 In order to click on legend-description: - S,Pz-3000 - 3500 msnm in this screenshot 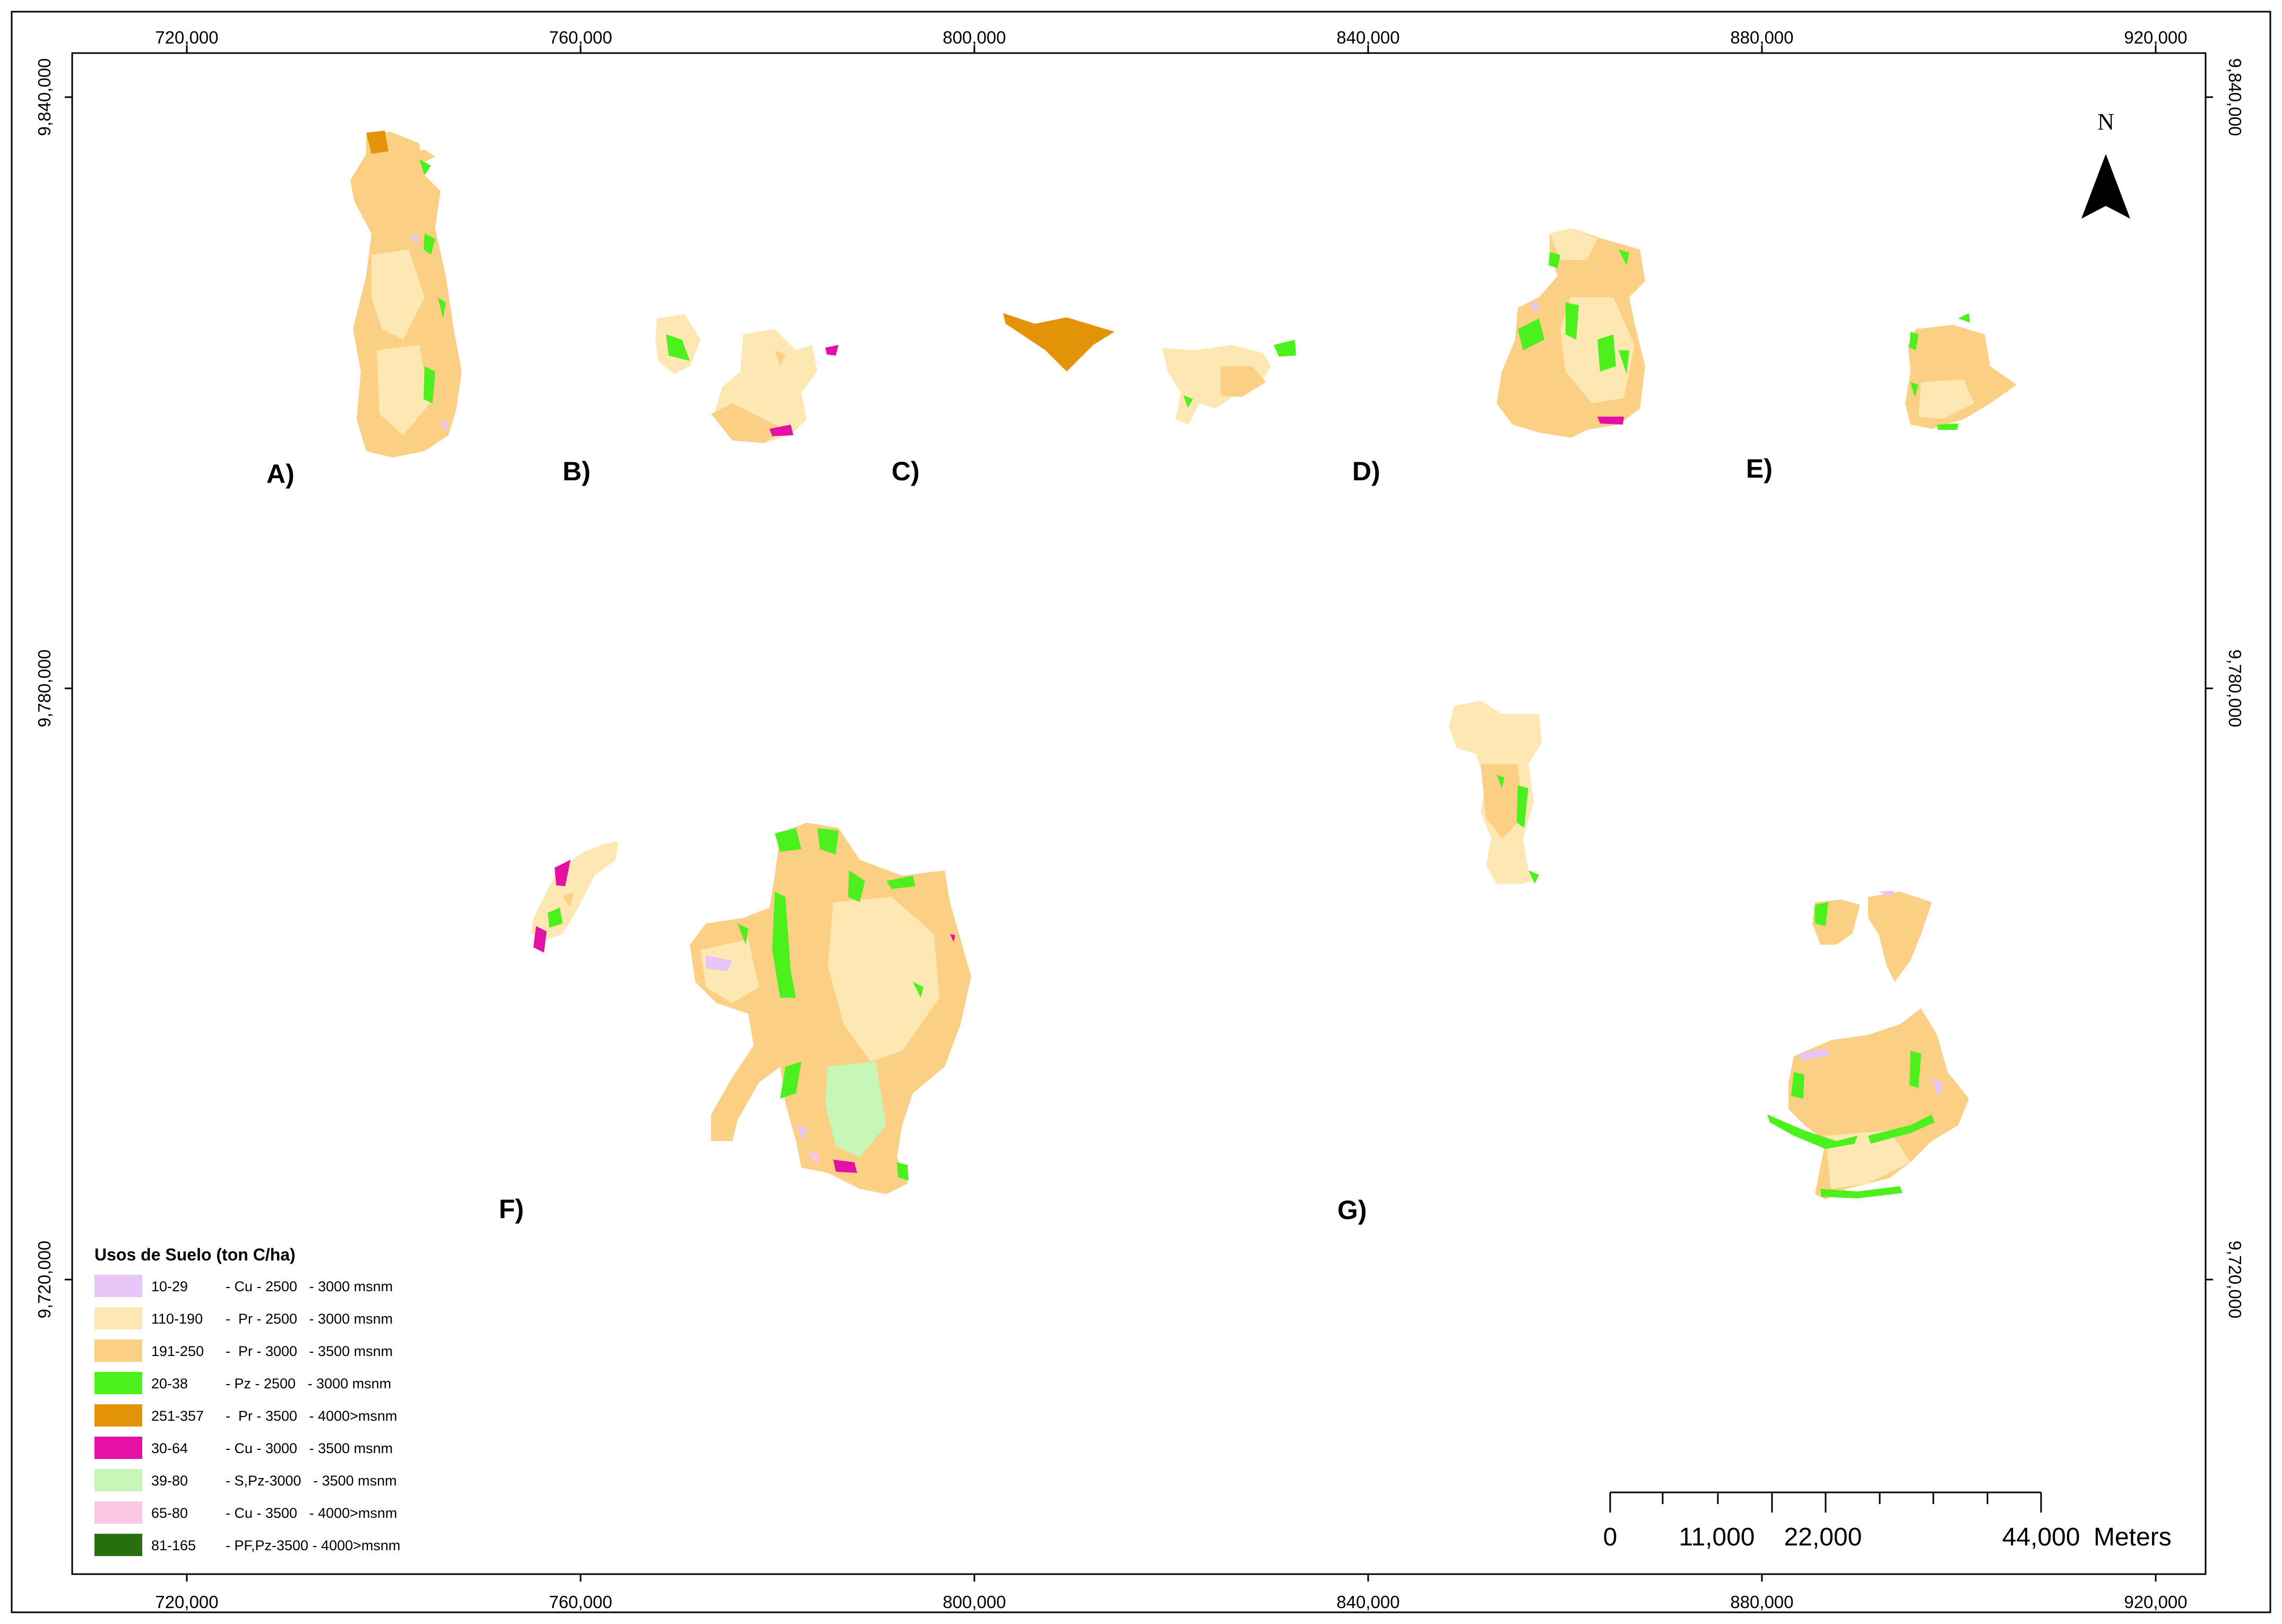, I will do `click(311, 1481)`.